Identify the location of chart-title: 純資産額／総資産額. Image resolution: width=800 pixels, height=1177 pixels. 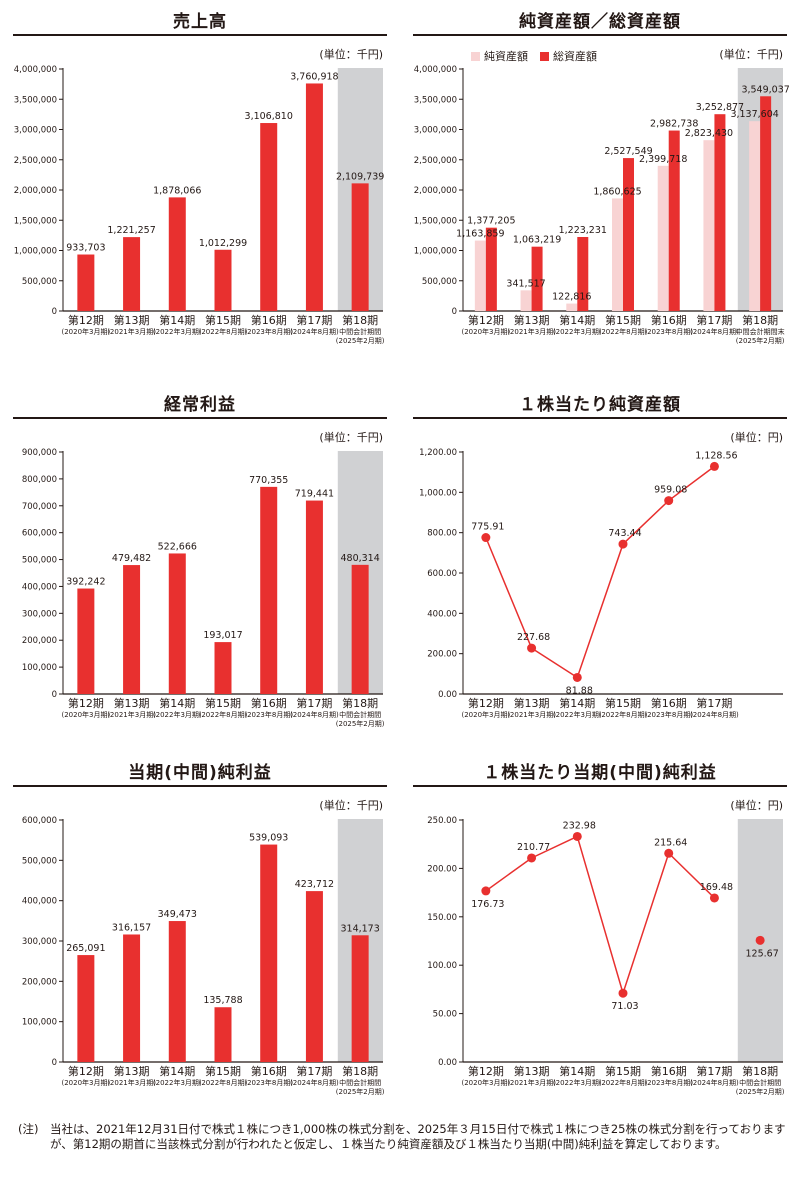
(600, 22).